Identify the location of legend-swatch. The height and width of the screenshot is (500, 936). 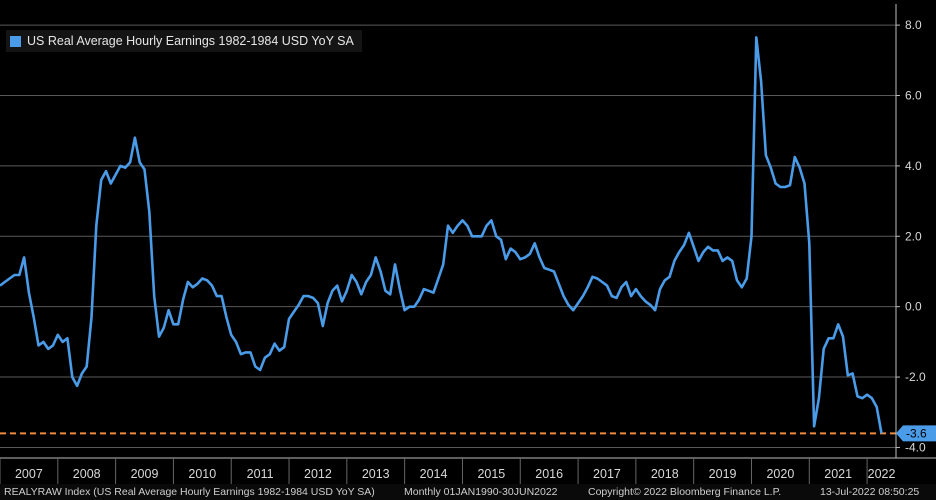
(15, 41).